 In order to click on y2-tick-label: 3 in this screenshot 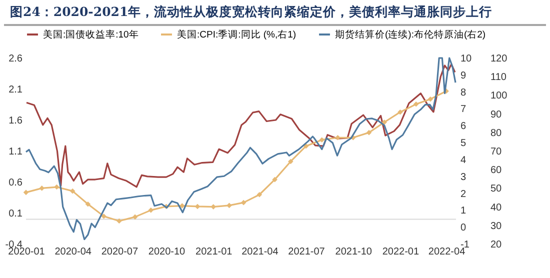, I will do `click(463, 177)`.